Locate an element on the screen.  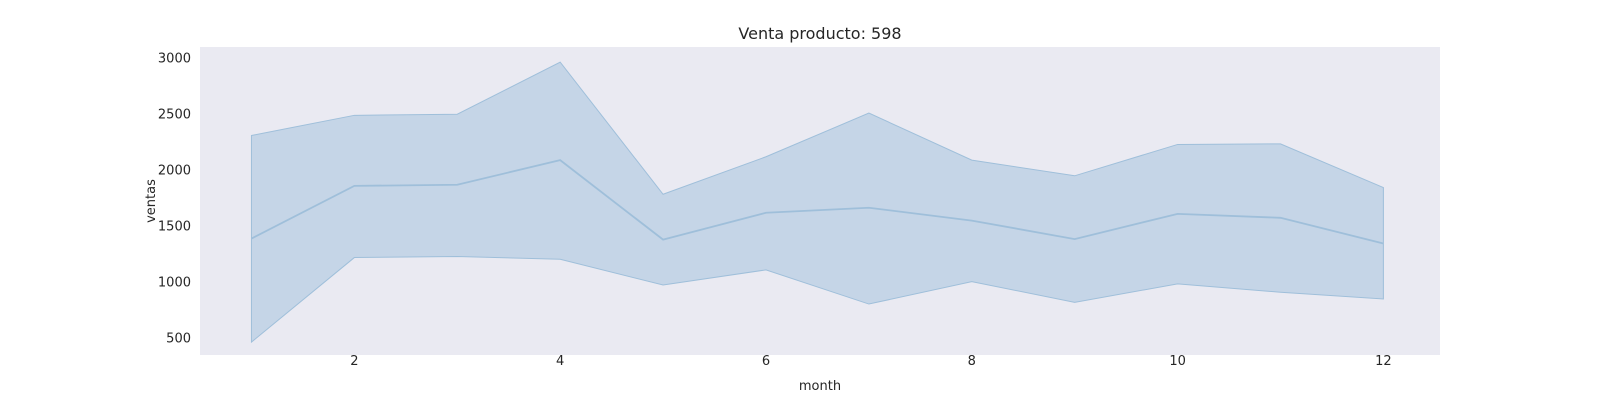
y-tick-label: 2000 is located at coordinates (174, 171).